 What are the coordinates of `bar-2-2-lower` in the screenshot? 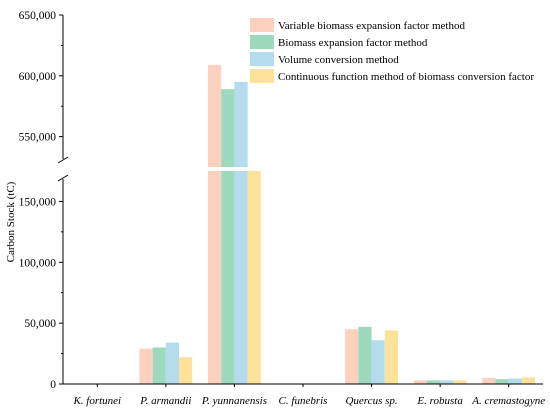 It's located at (241, 277).